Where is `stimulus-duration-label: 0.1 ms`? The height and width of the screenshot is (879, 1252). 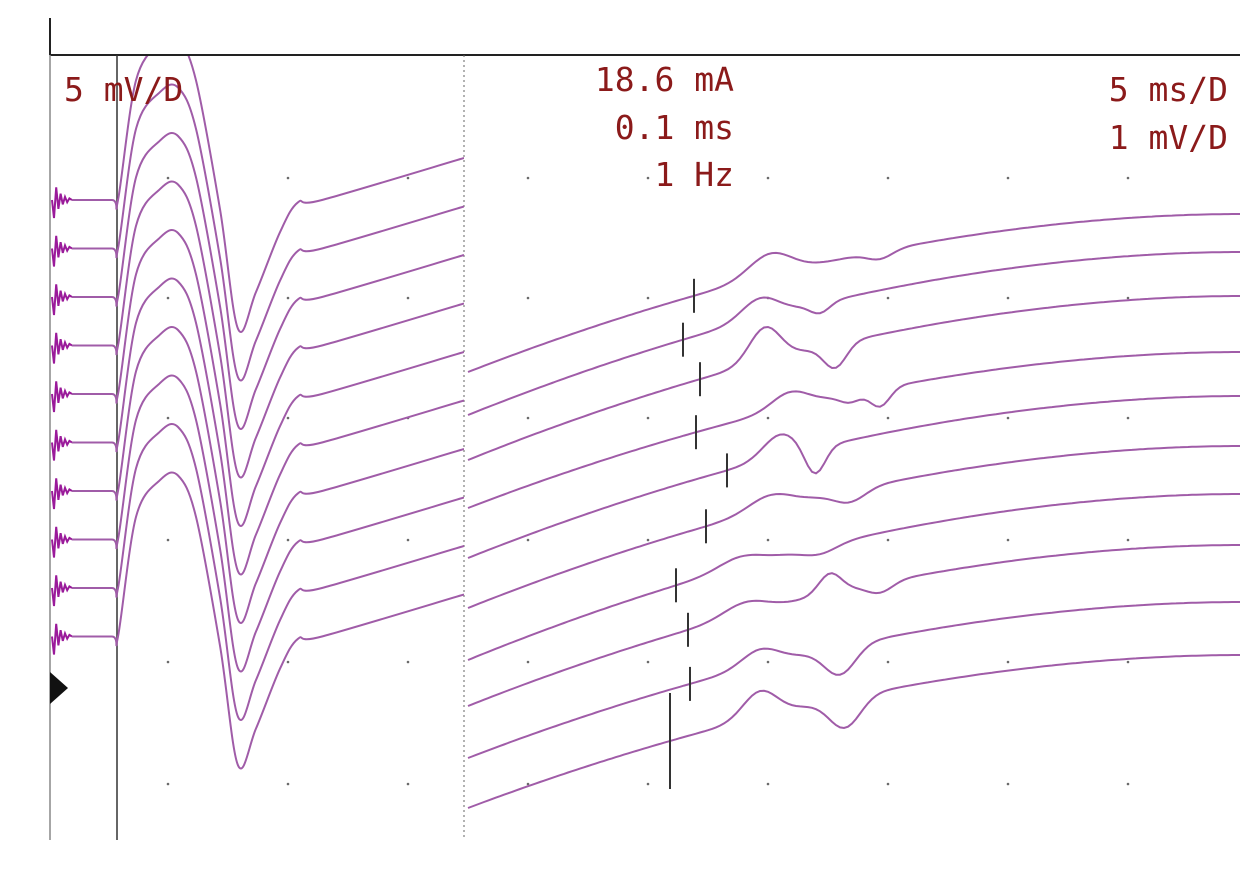 stimulus-duration-label: 0.1 ms is located at coordinates (674, 127).